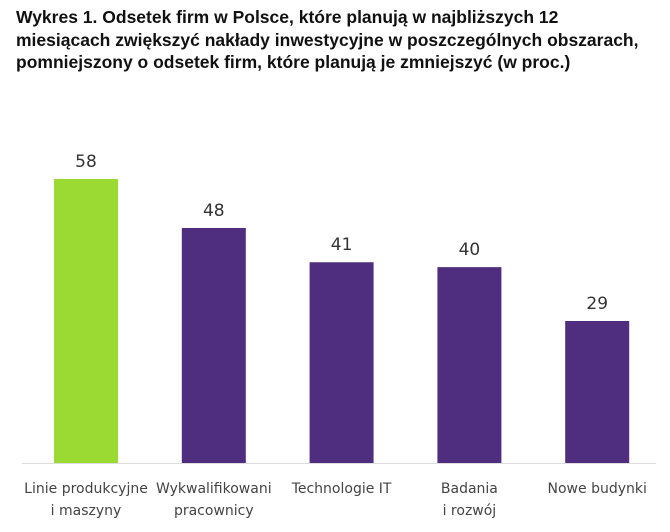  Describe the element at coordinates (214, 211) in the screenshot. I see `data-label: 48` at that location.